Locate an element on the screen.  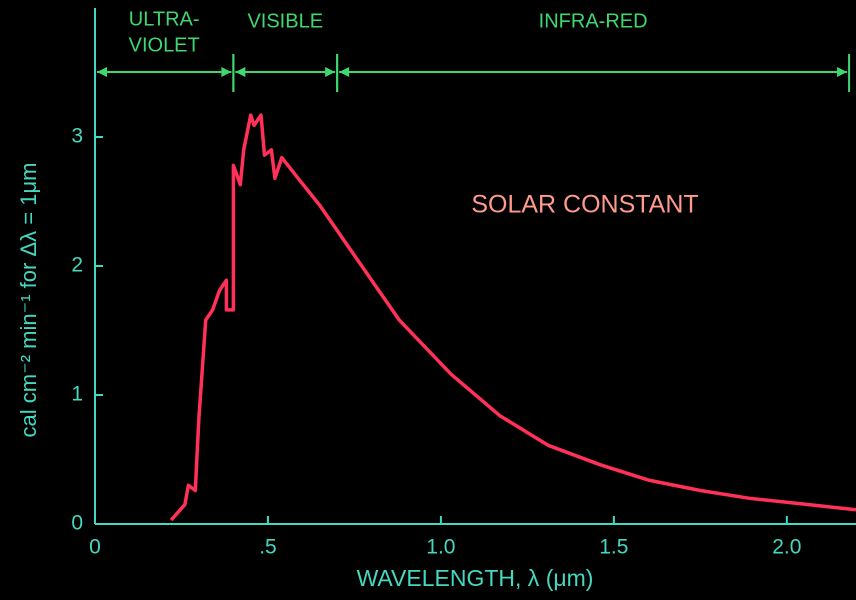
y-tick-label: 2 is located at coordinates (77, 265).